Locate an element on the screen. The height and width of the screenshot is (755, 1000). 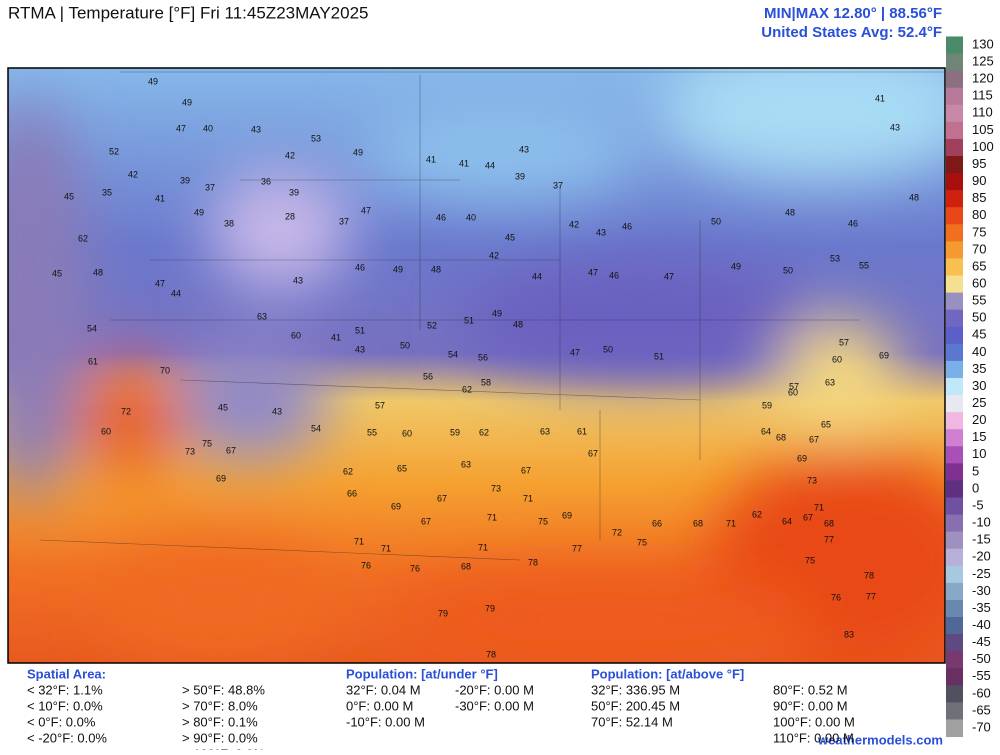
station-temp: 70 is located at coordinates (165, 370).